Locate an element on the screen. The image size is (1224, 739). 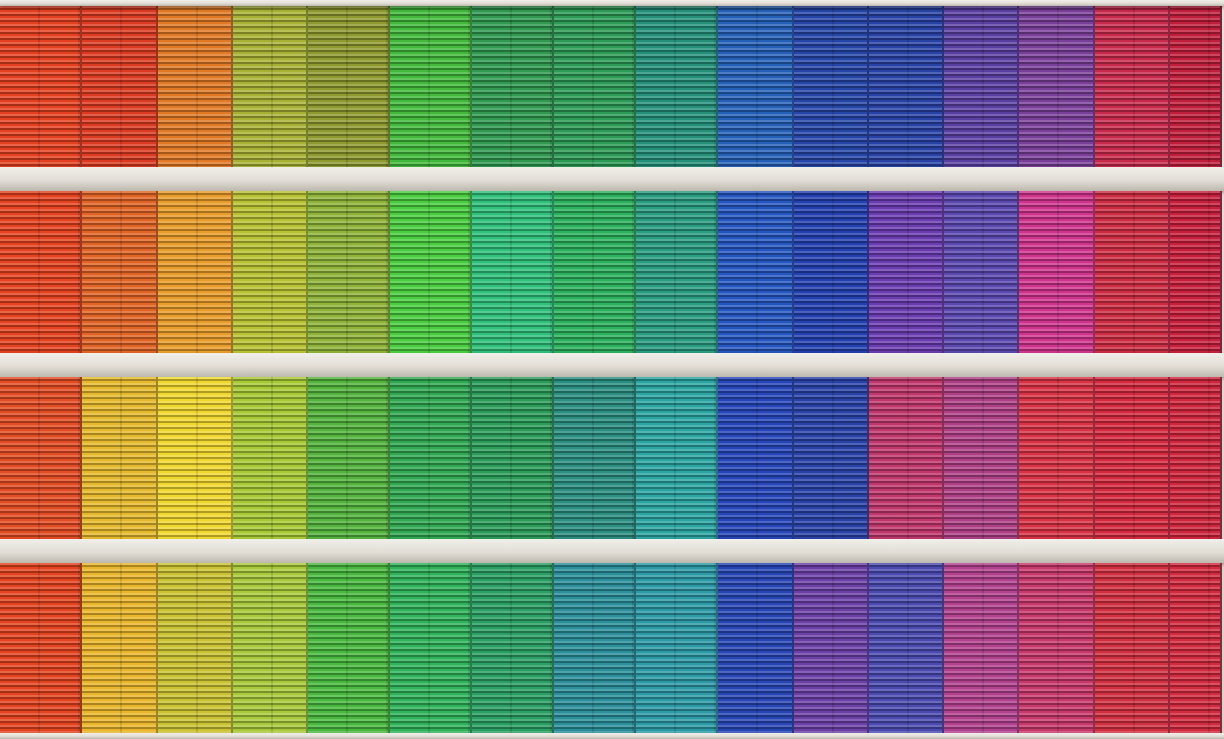
ledge-top is located at coordinates (612, 3).